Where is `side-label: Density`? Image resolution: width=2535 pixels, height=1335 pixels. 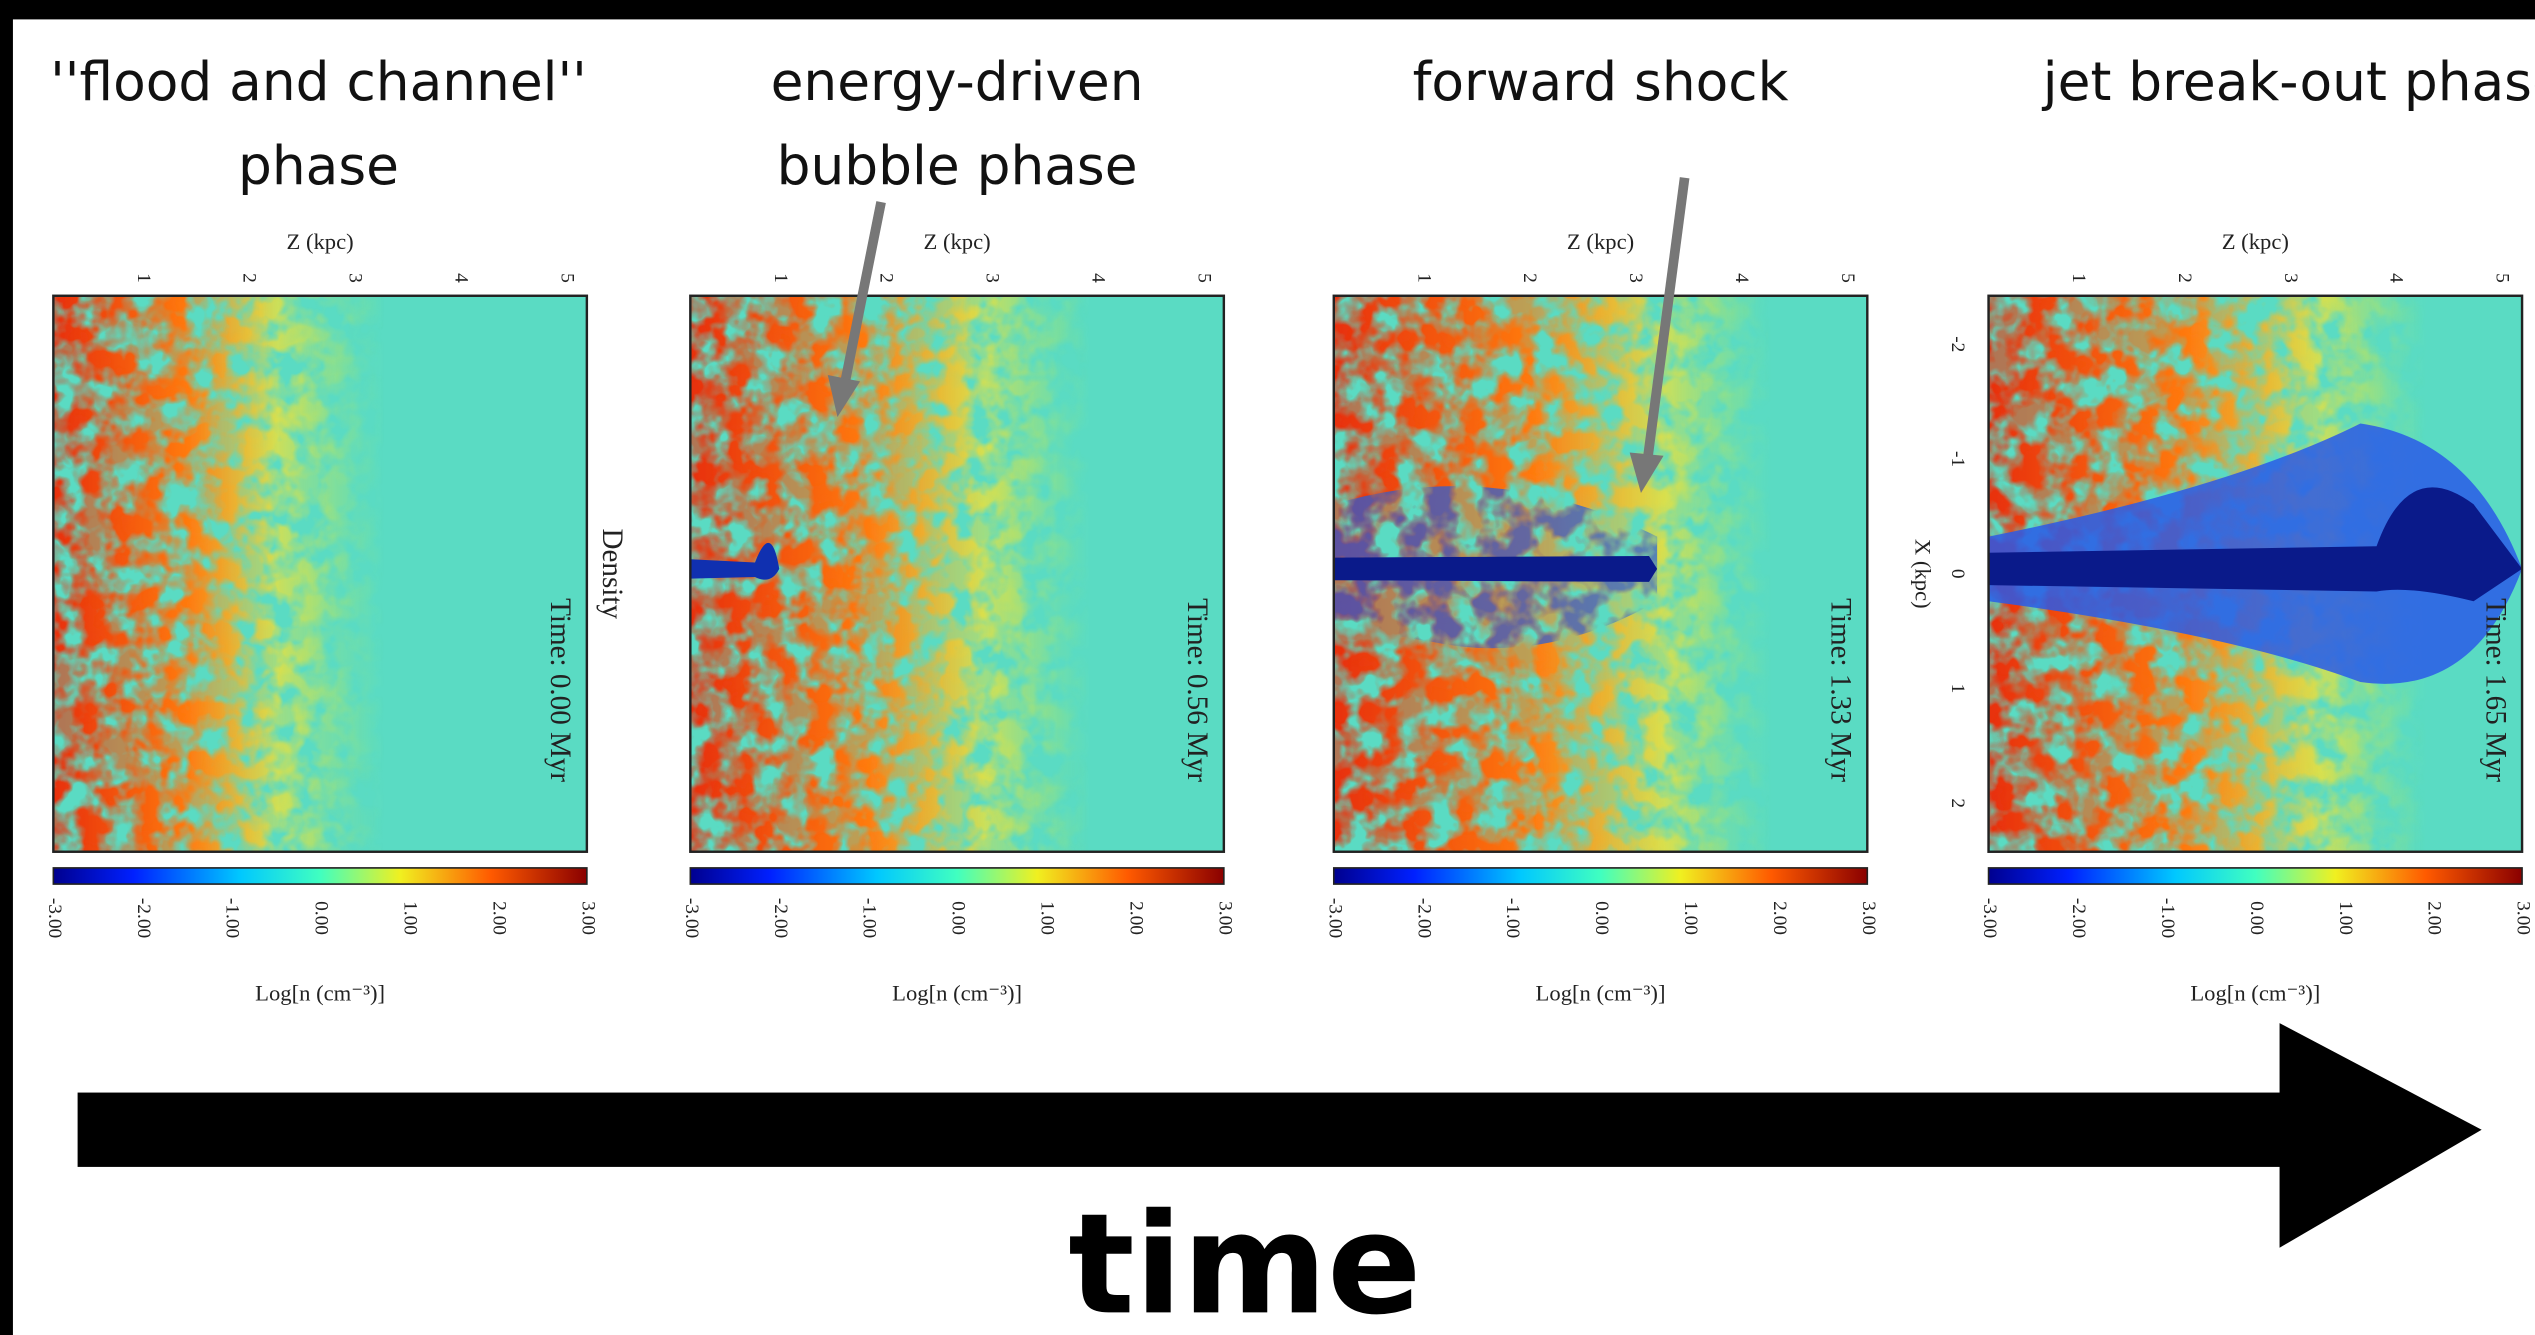
side-label: Density is located at coordinates (612, 574).